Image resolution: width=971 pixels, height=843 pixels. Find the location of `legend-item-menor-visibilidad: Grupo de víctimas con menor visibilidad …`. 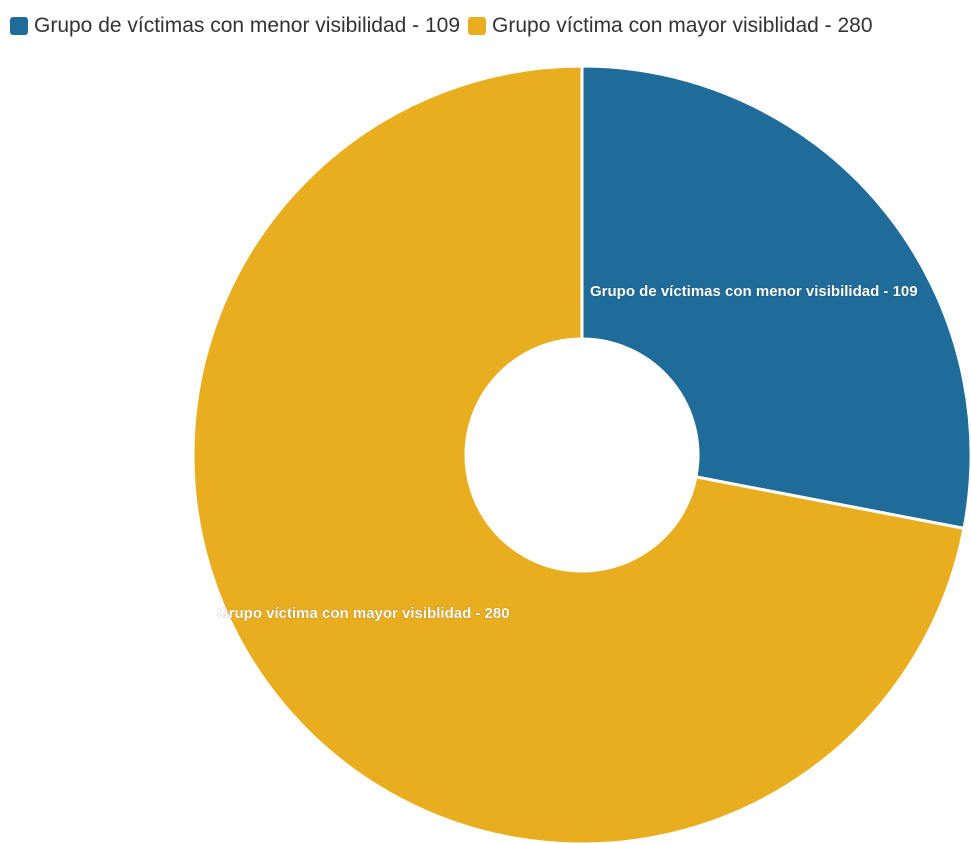

legend-item-menor-visibilidad: Grupo de víctimas con menor visibilidad … is located at coordinates (235, 26).